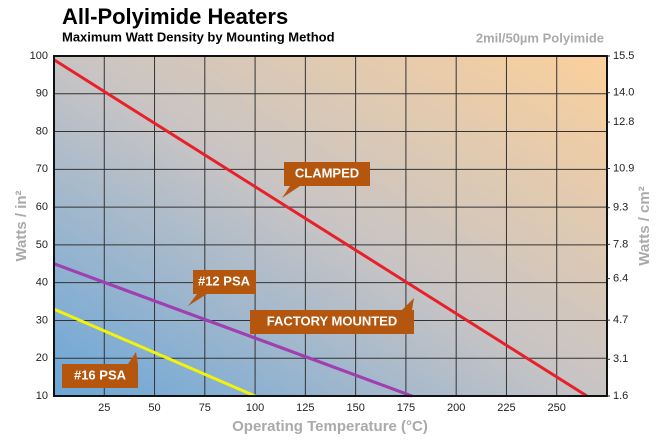  What do you see at coordinates (224, 280) in the screenshot?
I see `label-text: #12 PSA` at bounding box center [224, 280].